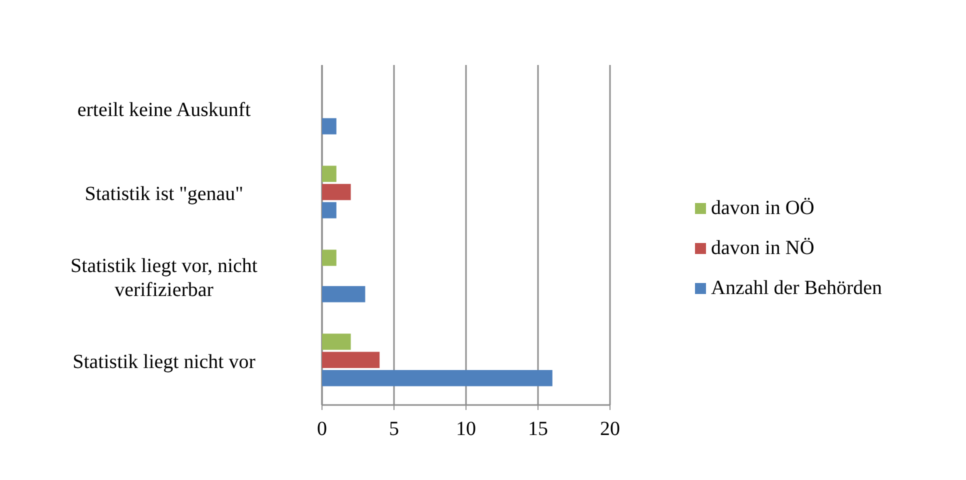 This screenshot has height=480, width=966. What do you see at coordinates (762, 208) in the screenshot?
I see `legend-label: davon in OÖ` at bounding box center [762, 208].